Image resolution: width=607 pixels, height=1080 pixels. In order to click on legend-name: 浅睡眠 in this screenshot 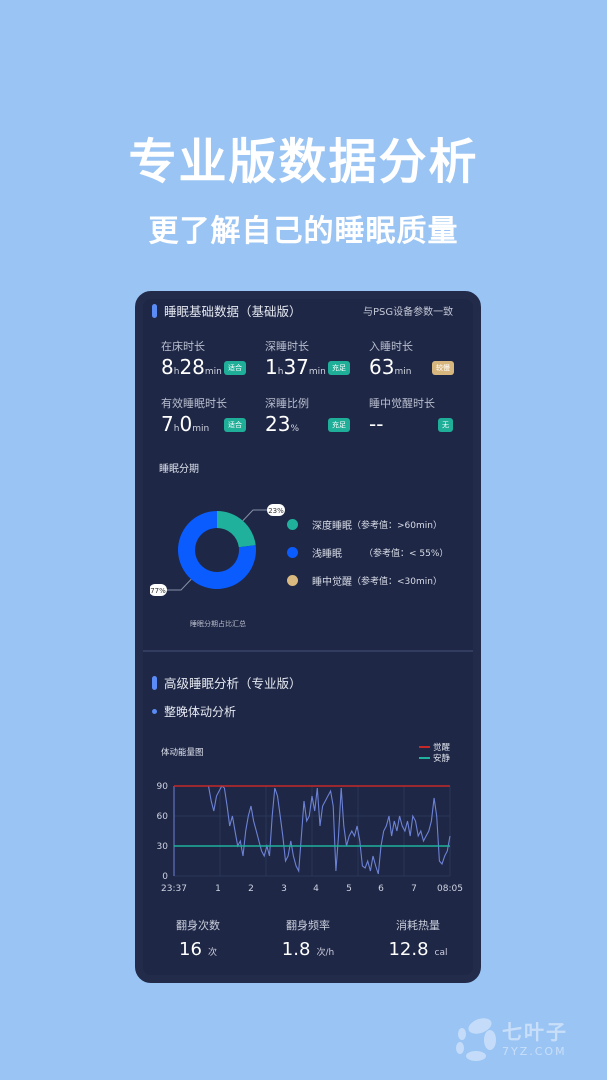, I will do `click(327, 554)`.